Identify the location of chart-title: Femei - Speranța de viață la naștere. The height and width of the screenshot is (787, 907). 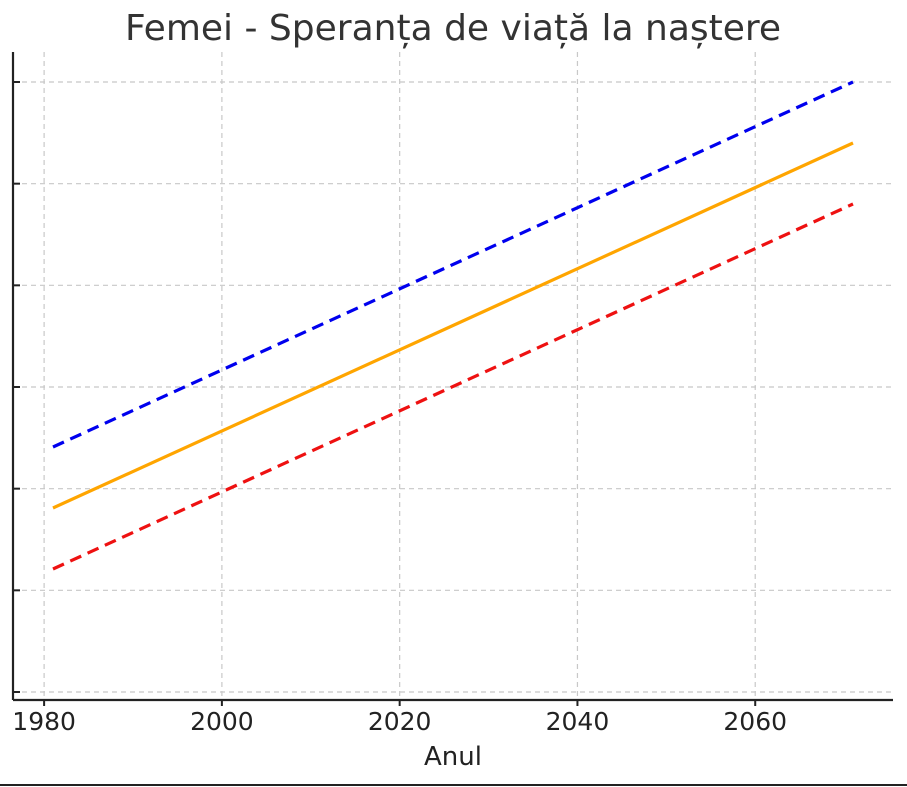
(453, 28).